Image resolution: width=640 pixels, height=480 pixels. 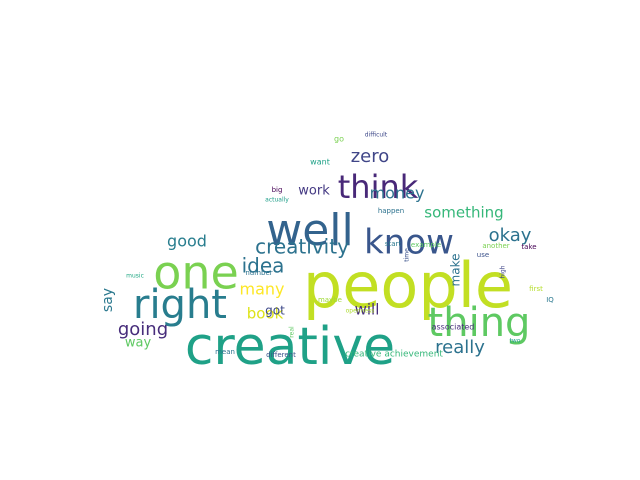 I want to click on word-big: big, so click(x=277, y=190).